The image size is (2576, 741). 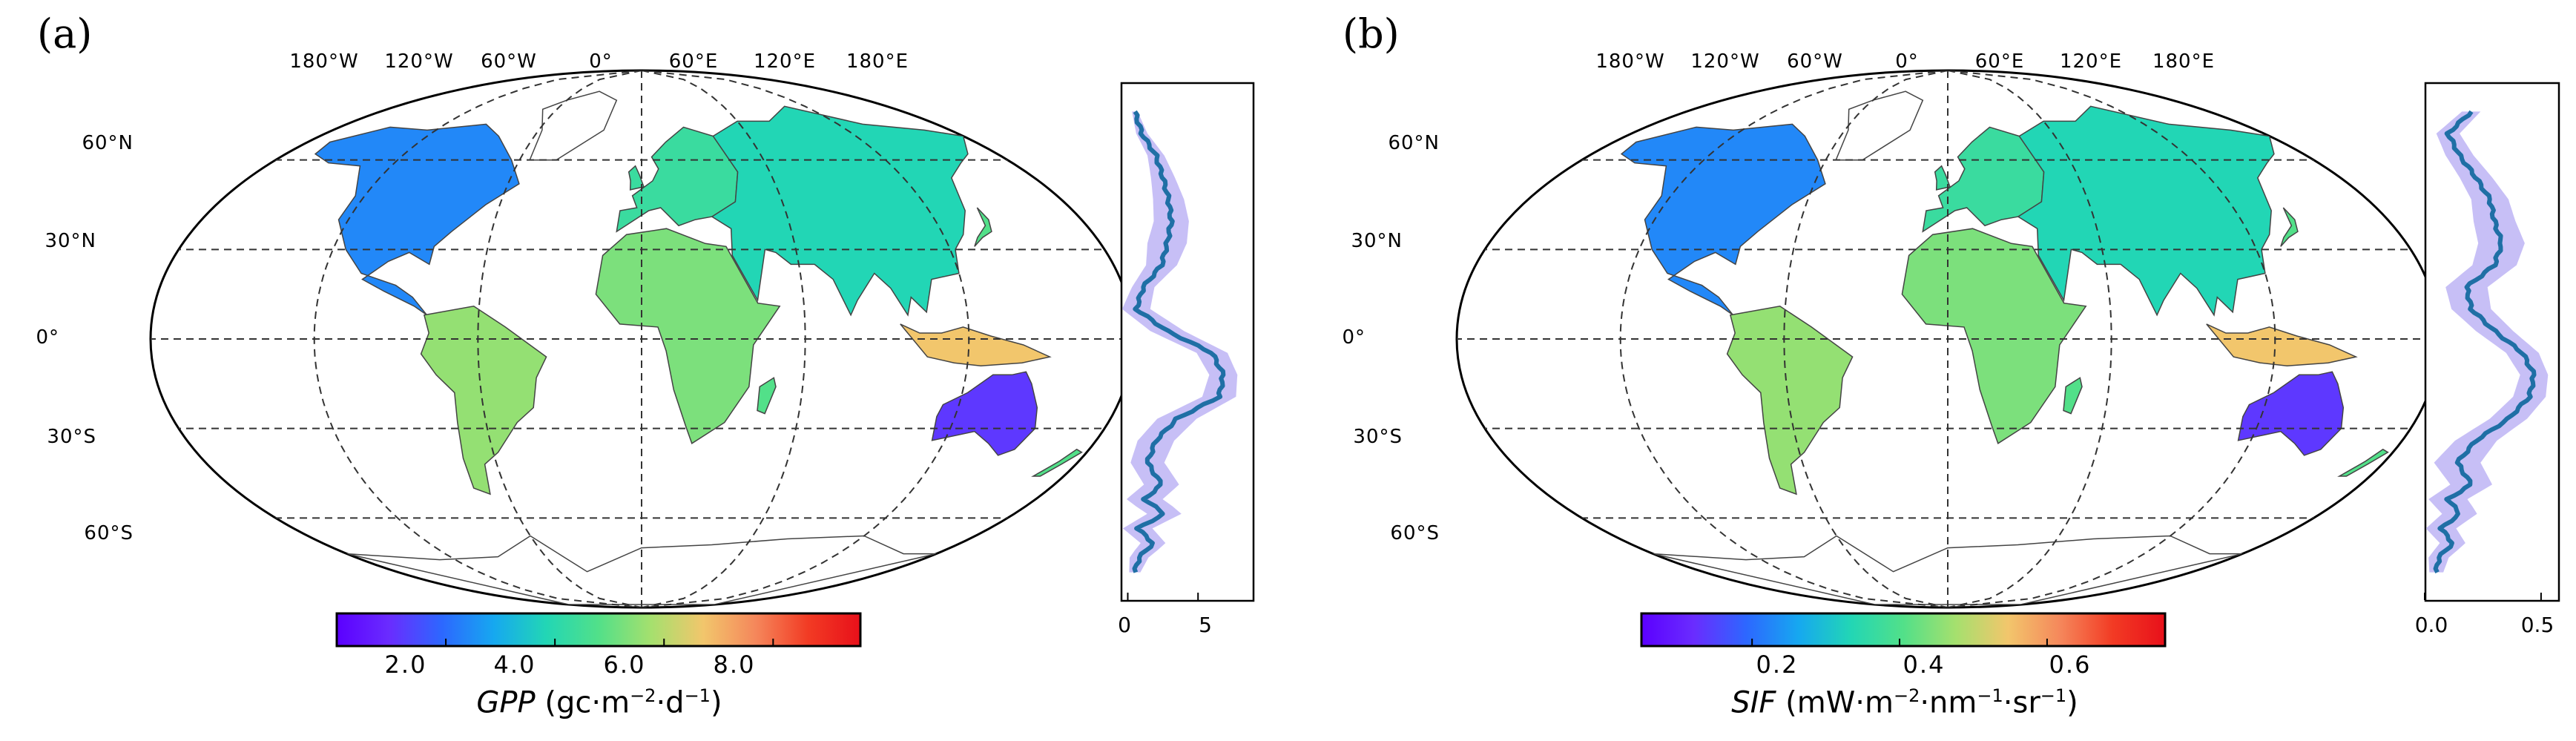 I want to click on colorbar-units: (mW·m, so click(x=1835, y=702).